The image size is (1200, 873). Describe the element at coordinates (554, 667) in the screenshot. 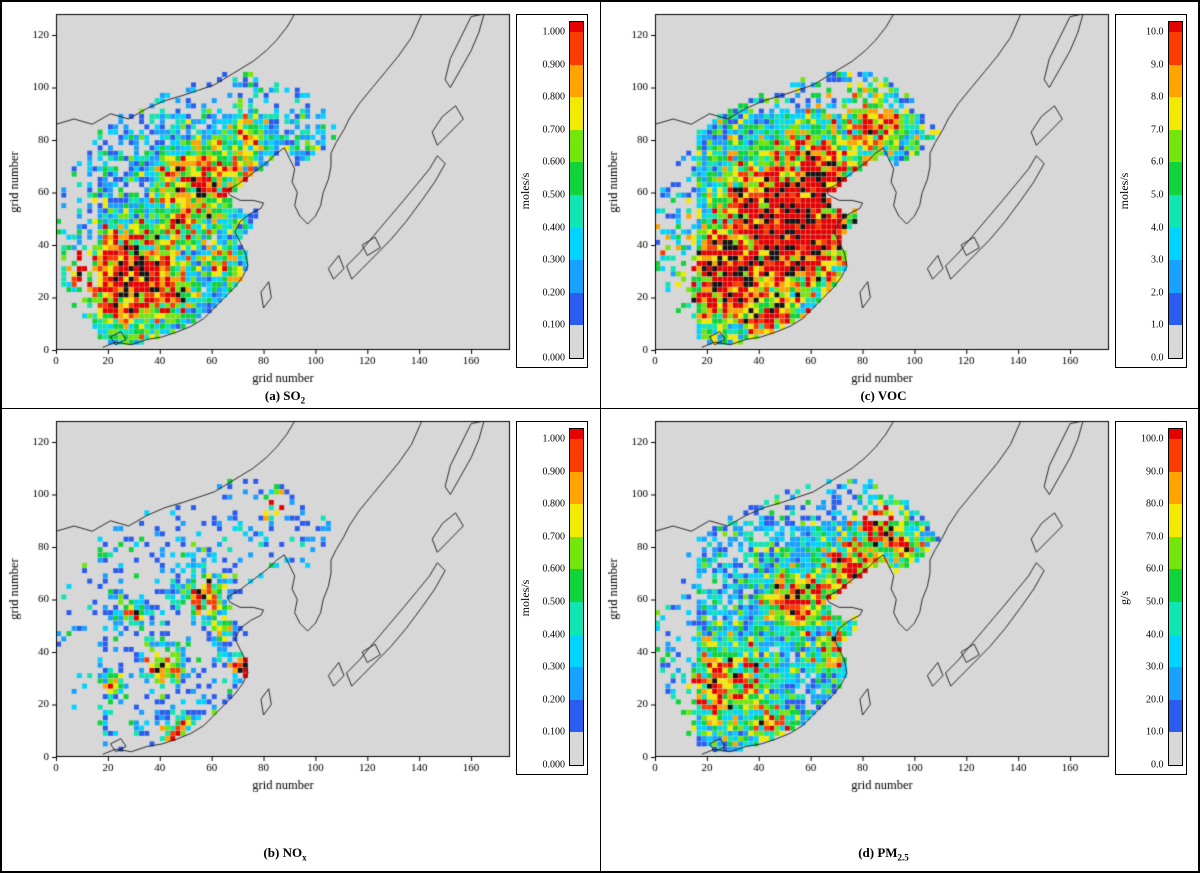

I see `colorbar-tick-label: 0.300` at that location.